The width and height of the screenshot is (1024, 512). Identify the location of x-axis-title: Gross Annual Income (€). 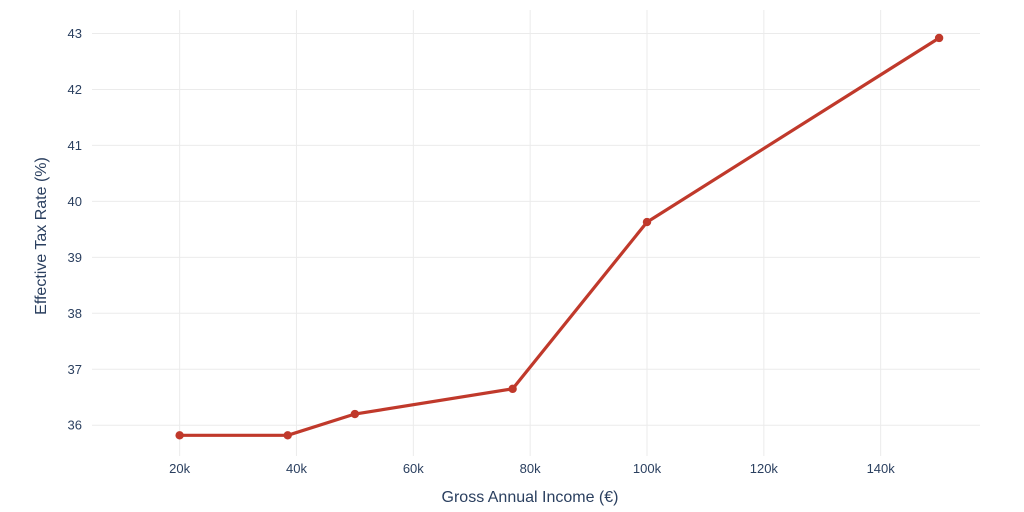
(530, 497).